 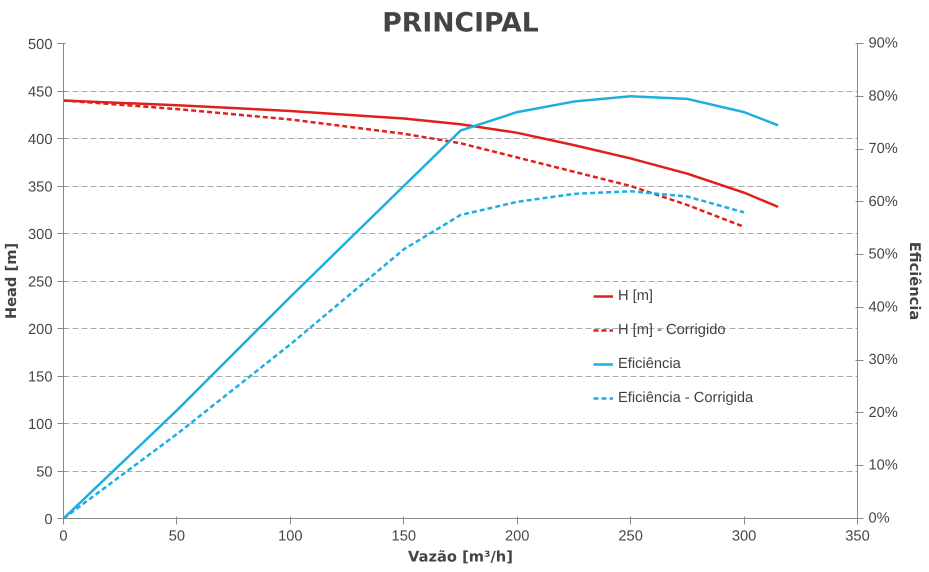 What do you see at coordinates (879, 518) in the screenshot?
I see `y2-tick-label: 0%` at bounding box center [879, 518].